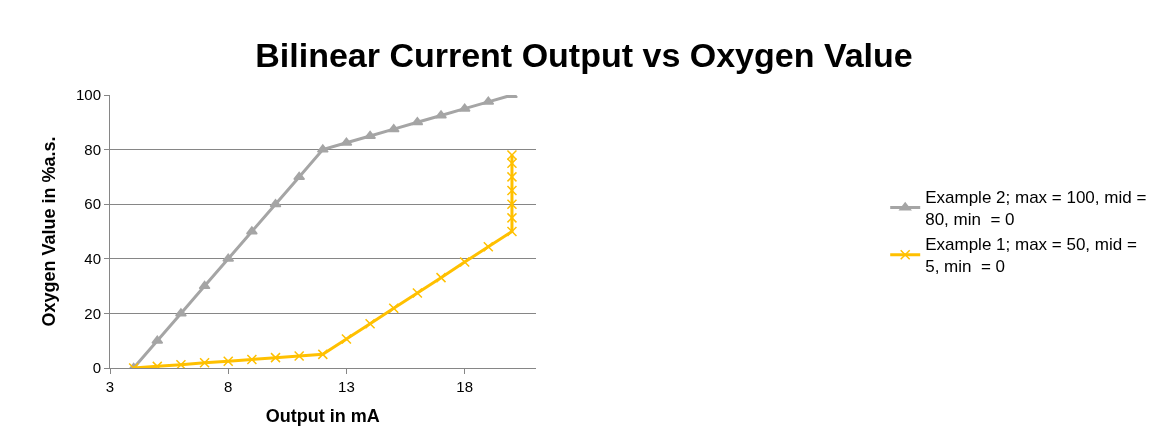 The height and width of the screenshot is (435, 1168). Describe the element at coordinates (1038, 209) in the screenshot. I see `legend-label: Example 2; max = 100, mid = 80, min = 0` at that location.